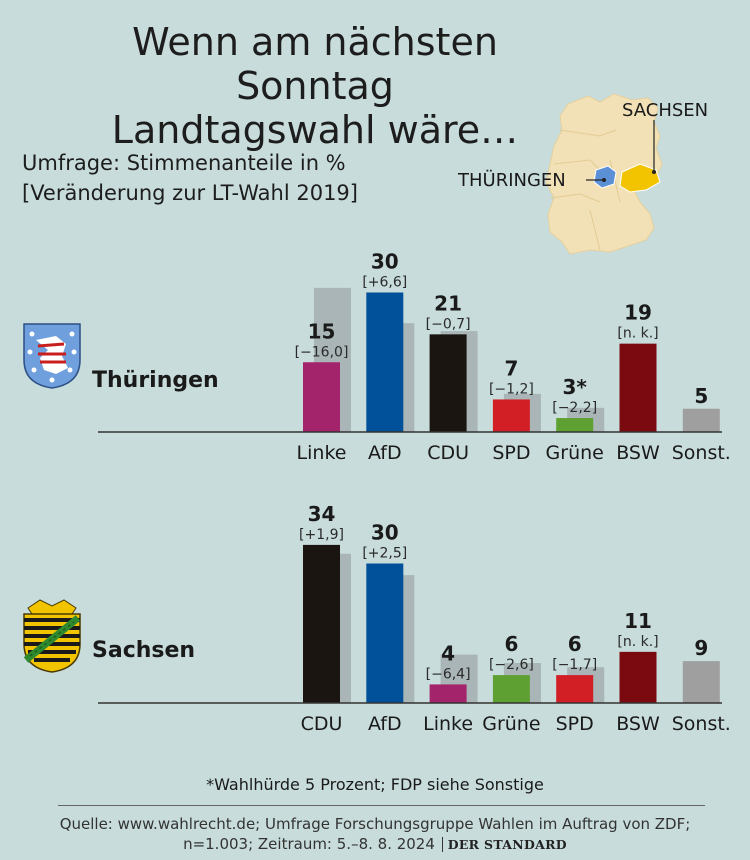  What do you see at coordinates (511, 368) in the screenshot?
I see `thueringen-value-label-3: 7` at bounding box center [511, 368].